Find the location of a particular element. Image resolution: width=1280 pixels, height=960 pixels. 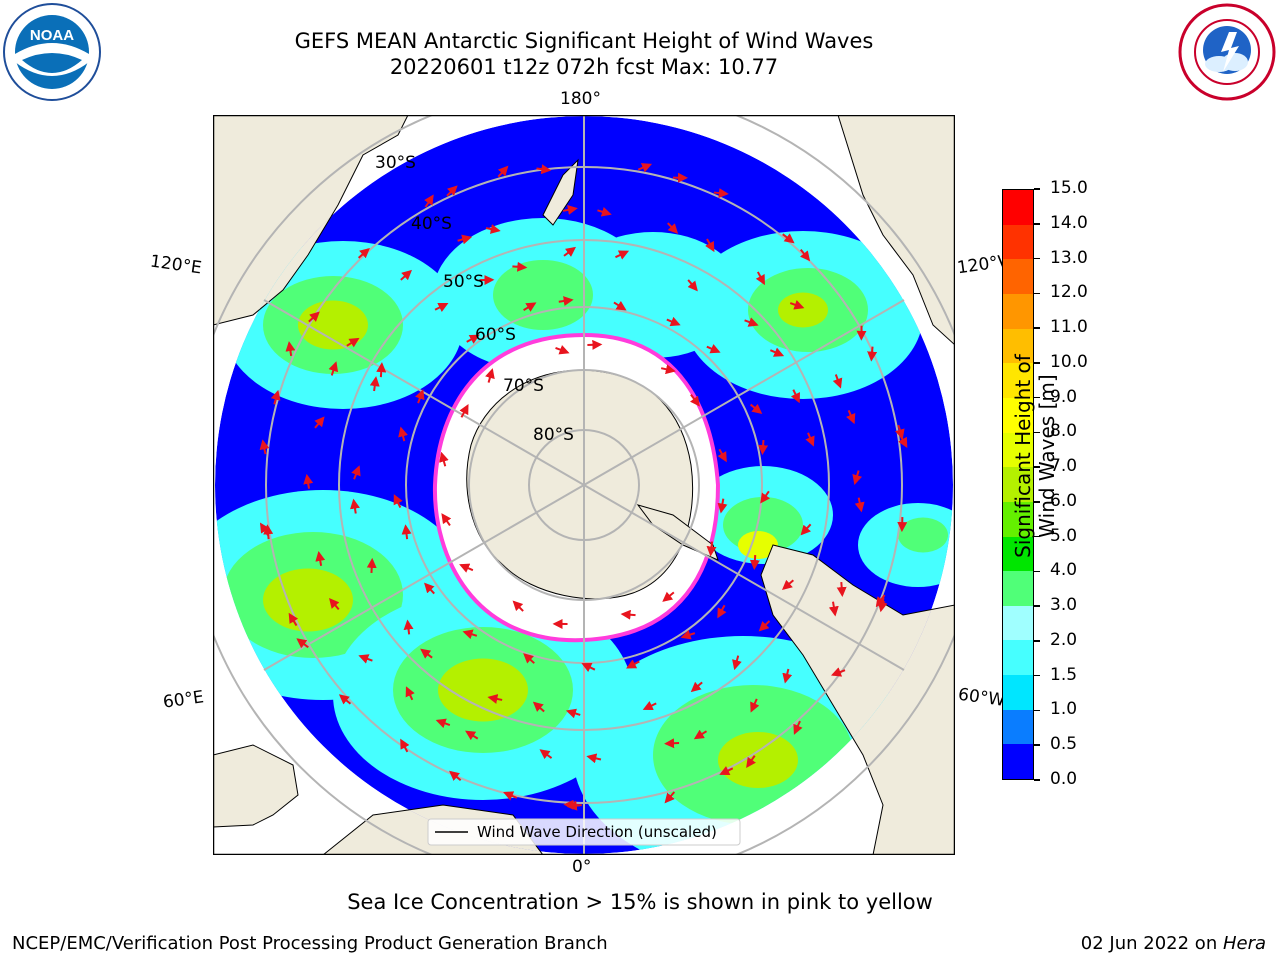

map-legend: Wind Wave Direction (unscaled) is located at coordinates (584, 832).